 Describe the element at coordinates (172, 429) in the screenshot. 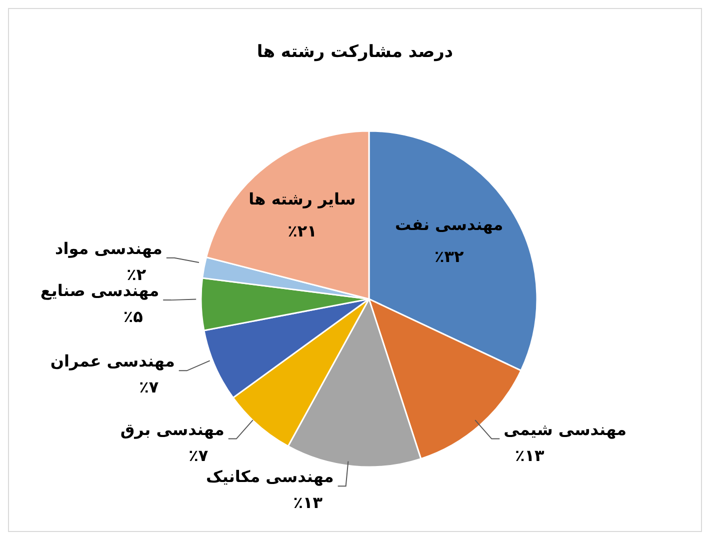

I see `slice-label: مهندسی برق` at that location.